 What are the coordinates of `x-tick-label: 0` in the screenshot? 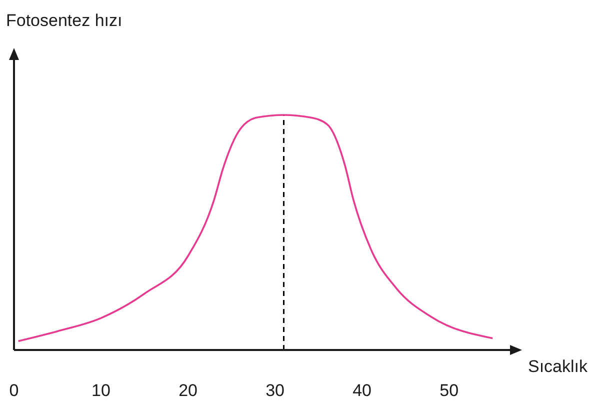 It's located at (14, 390).